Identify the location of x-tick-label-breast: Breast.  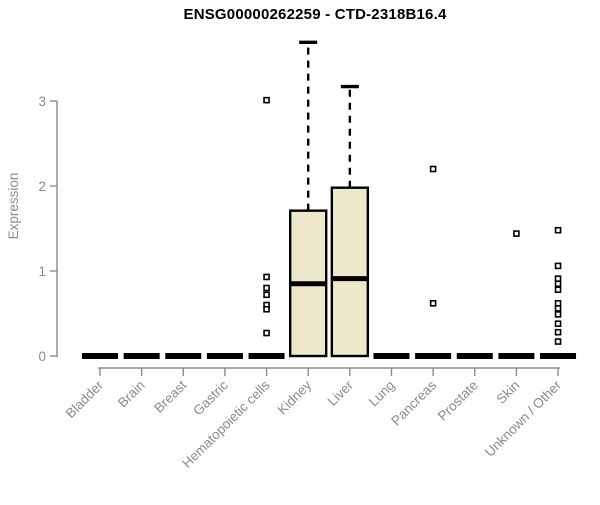
(170, 396).